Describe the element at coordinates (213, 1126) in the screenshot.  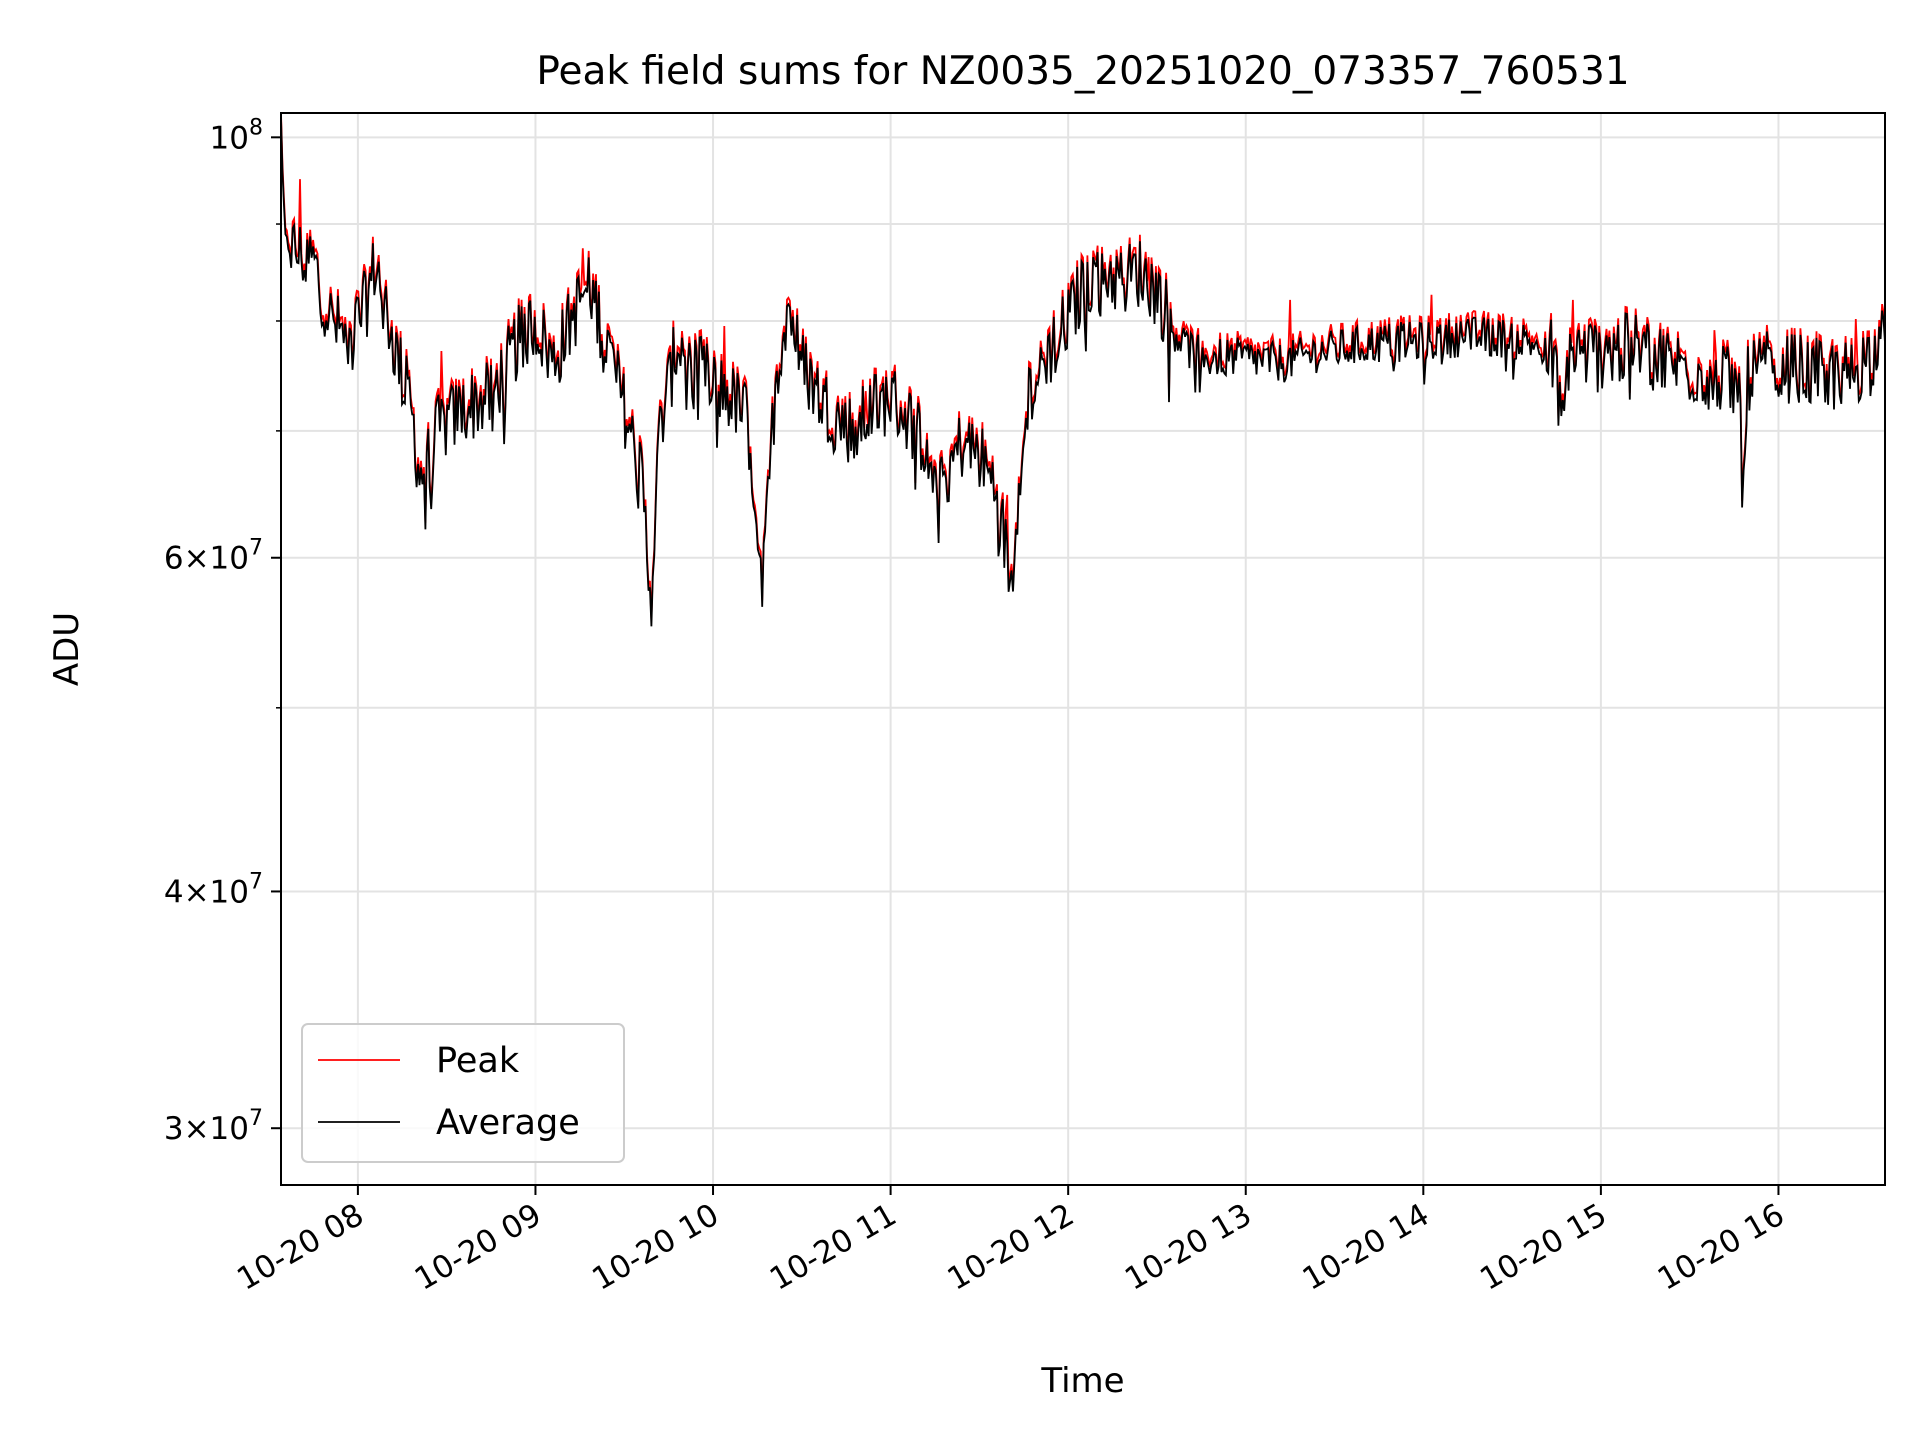
I see `y-tick-label: 3×107` at that location.